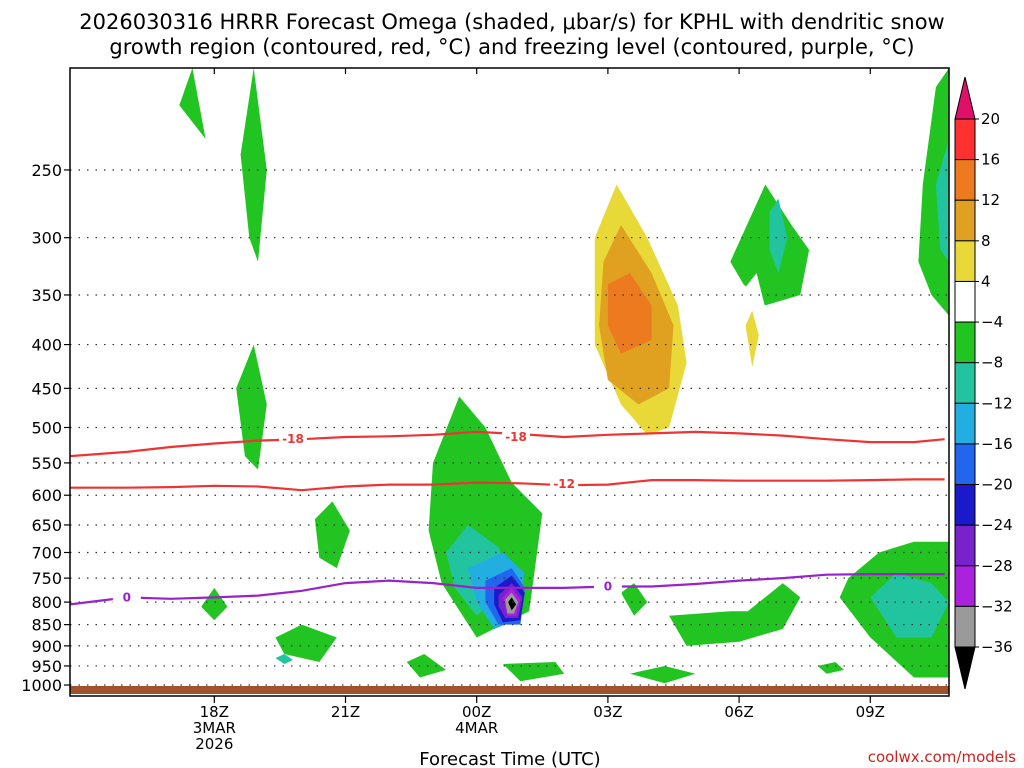 The image size is (1024, 768). Describe the element at coordinates (46, 602) in the screenshot. I see `y-tick-label: 800` at that location.